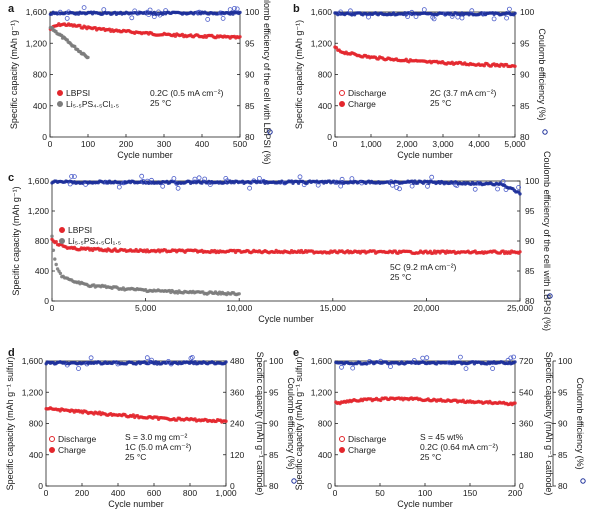  Describe the element at coordinates (425, 401) in the screenshot. I see `series-capacity` at that location.